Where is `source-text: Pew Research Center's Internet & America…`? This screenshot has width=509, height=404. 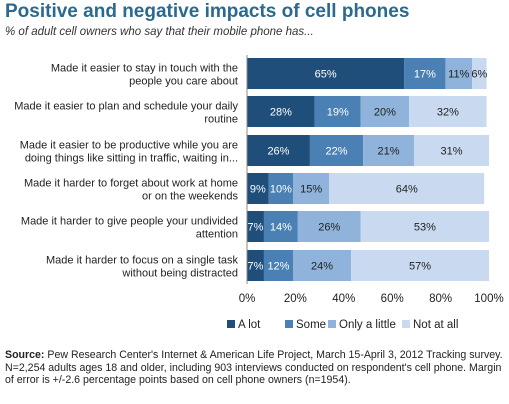
source-text: Pew Research Center's Internet & America… is located at coordinates (254, 367).